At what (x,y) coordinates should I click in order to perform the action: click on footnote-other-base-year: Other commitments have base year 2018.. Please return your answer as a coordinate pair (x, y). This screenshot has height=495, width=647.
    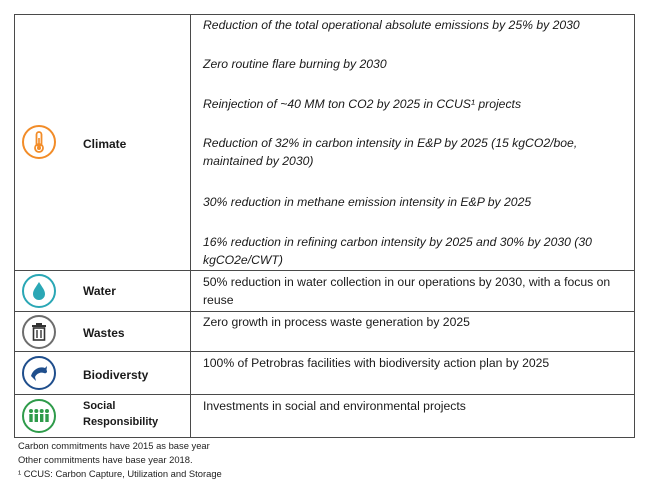
    Looking at the image, I should click on (105, 459).